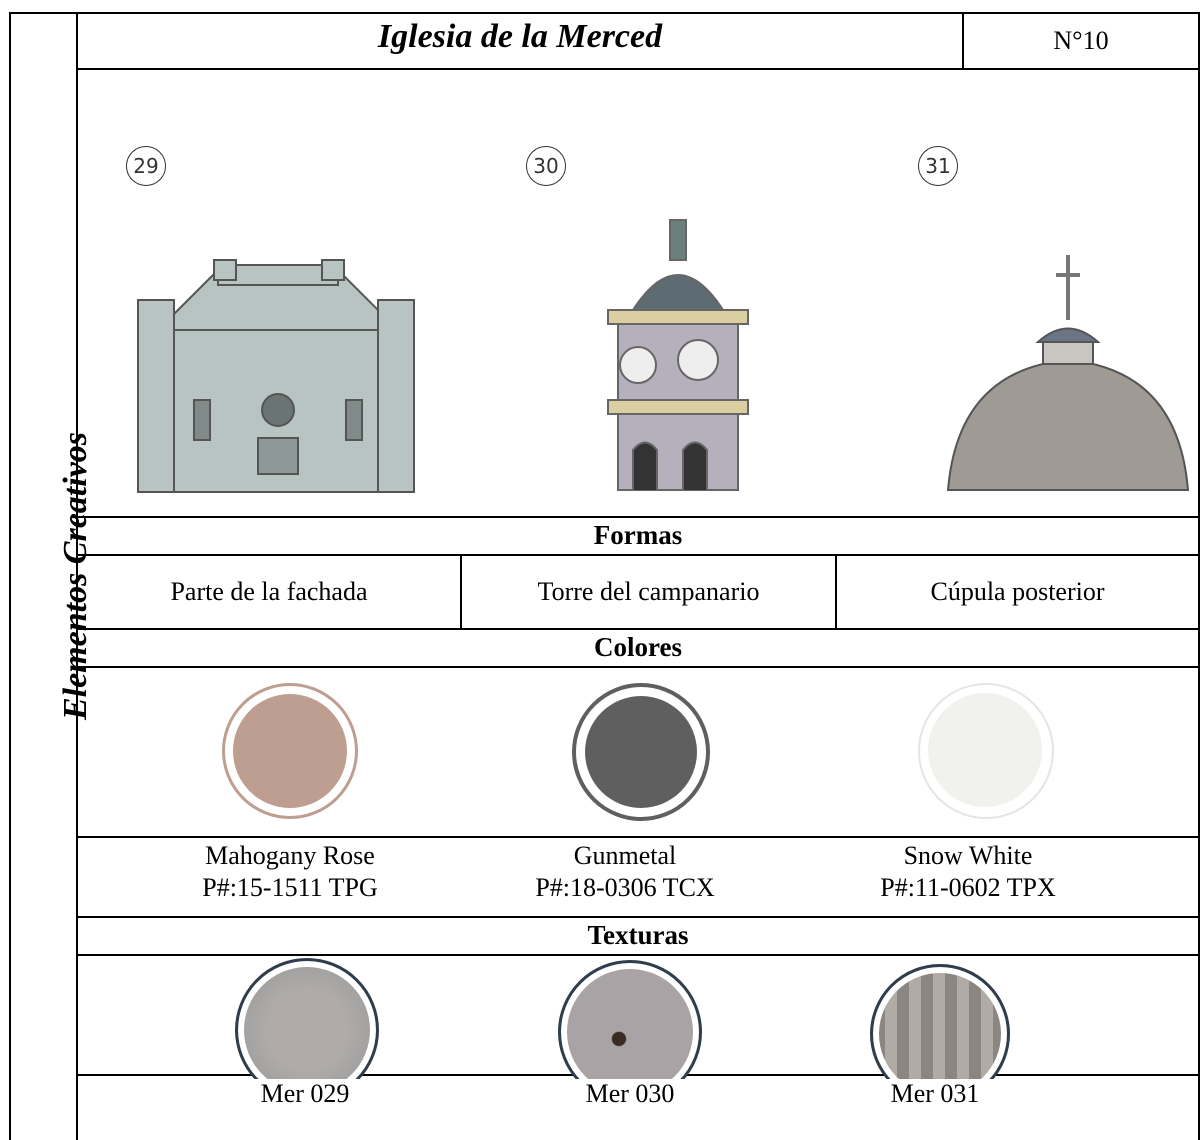 The height and width of the screenshot is (1140, 1200). Describe the element at coordinates (678, 355) in the screenshot. I see `bell-tower` at that location.